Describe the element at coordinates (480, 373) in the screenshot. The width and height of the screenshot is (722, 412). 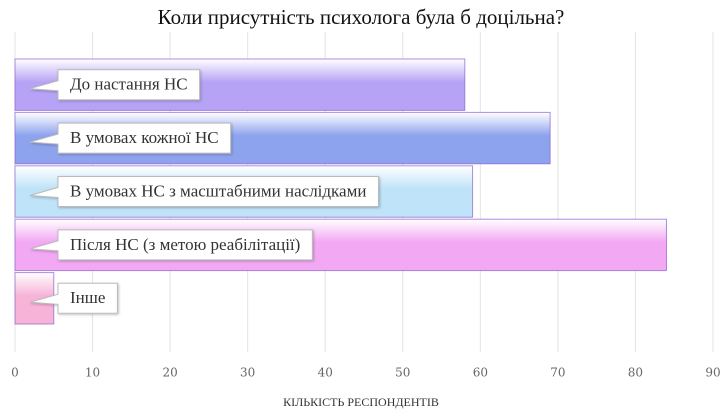
I see `x-tick-label: 60` at that location.